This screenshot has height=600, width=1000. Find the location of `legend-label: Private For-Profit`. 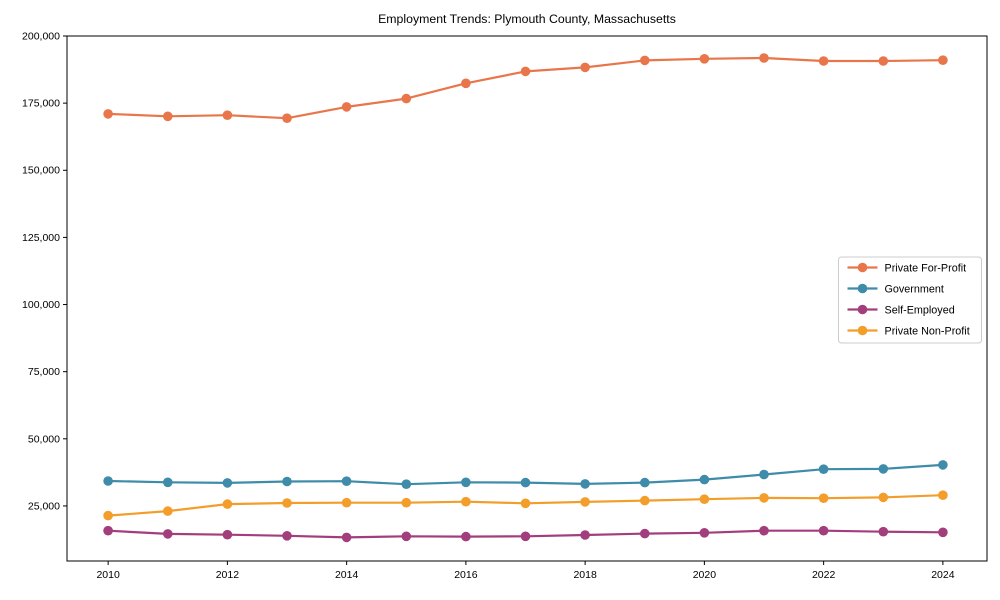

legend-label: Private For-Profit is located at coordinates (926, 268).